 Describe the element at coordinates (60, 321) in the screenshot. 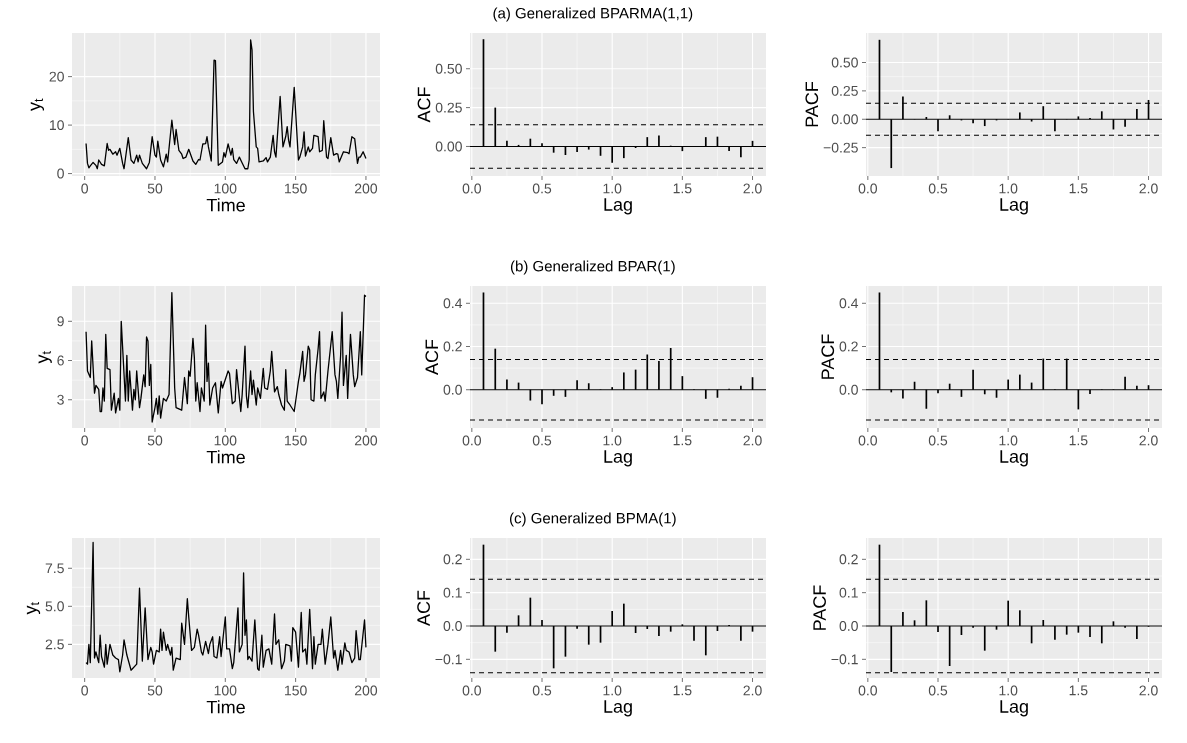

I see `y-tick-label: 9` at that location.